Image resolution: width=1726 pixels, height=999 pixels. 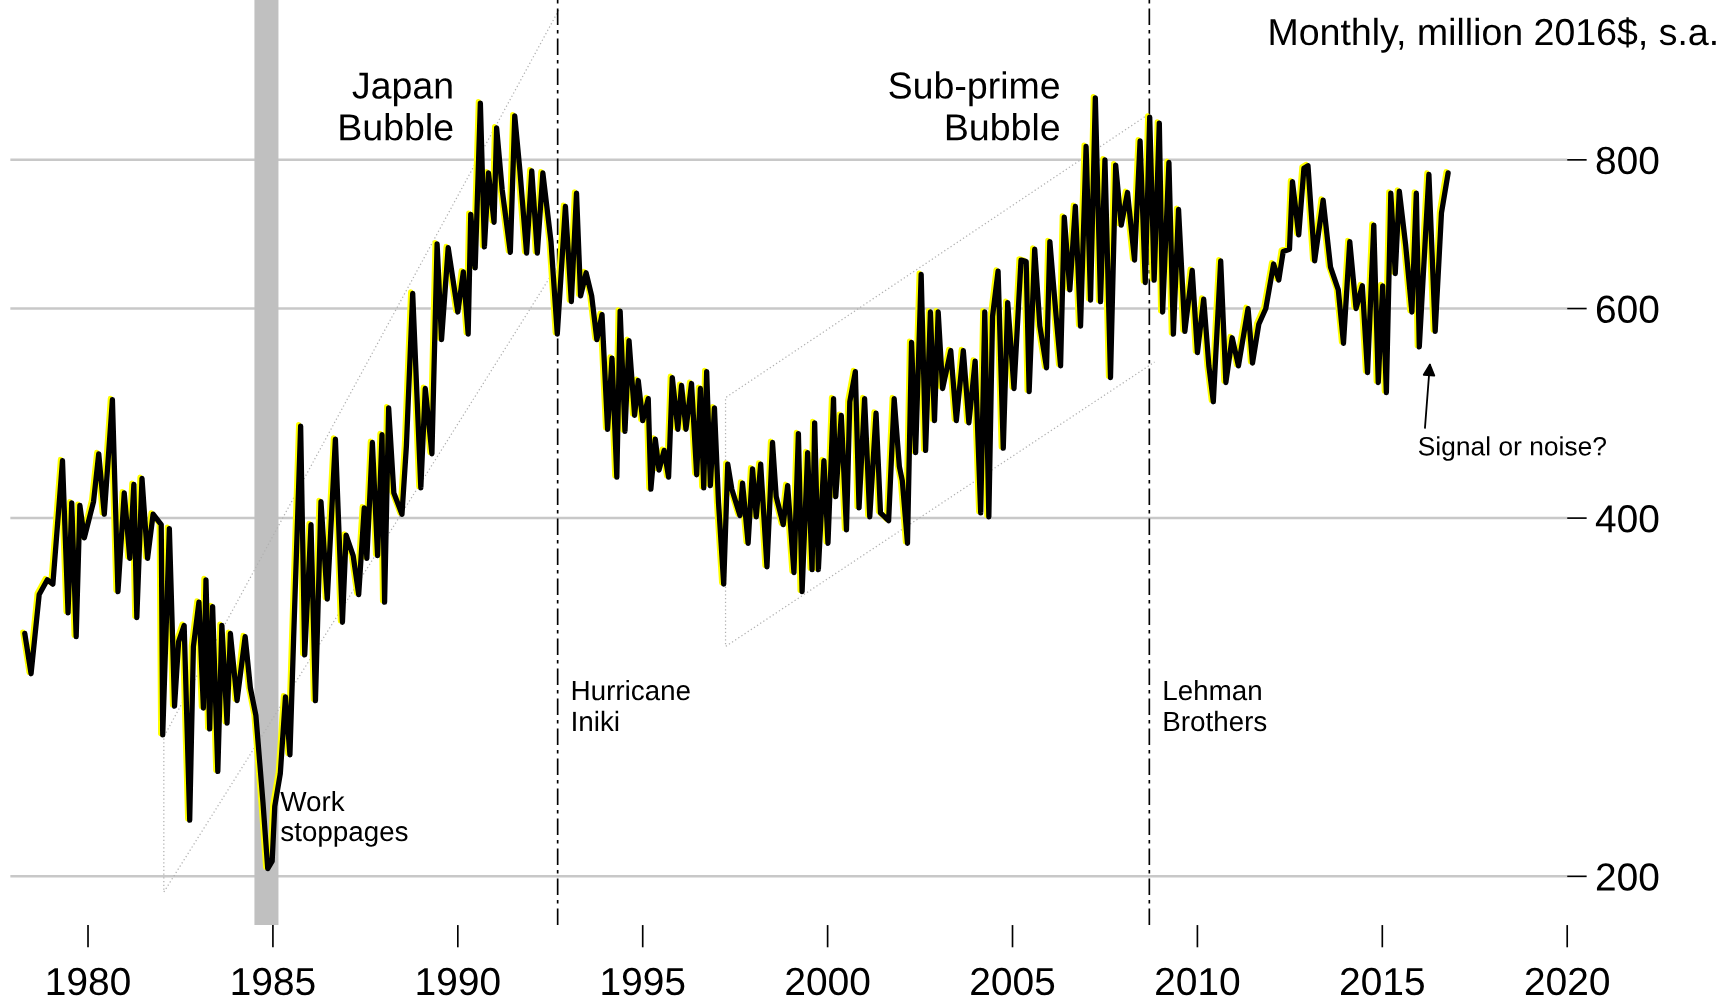 What do you see at coordinates (1567, 981) in the screenshot?
I see `x-tick-label: 2020` at bounding box center [1567, 981].